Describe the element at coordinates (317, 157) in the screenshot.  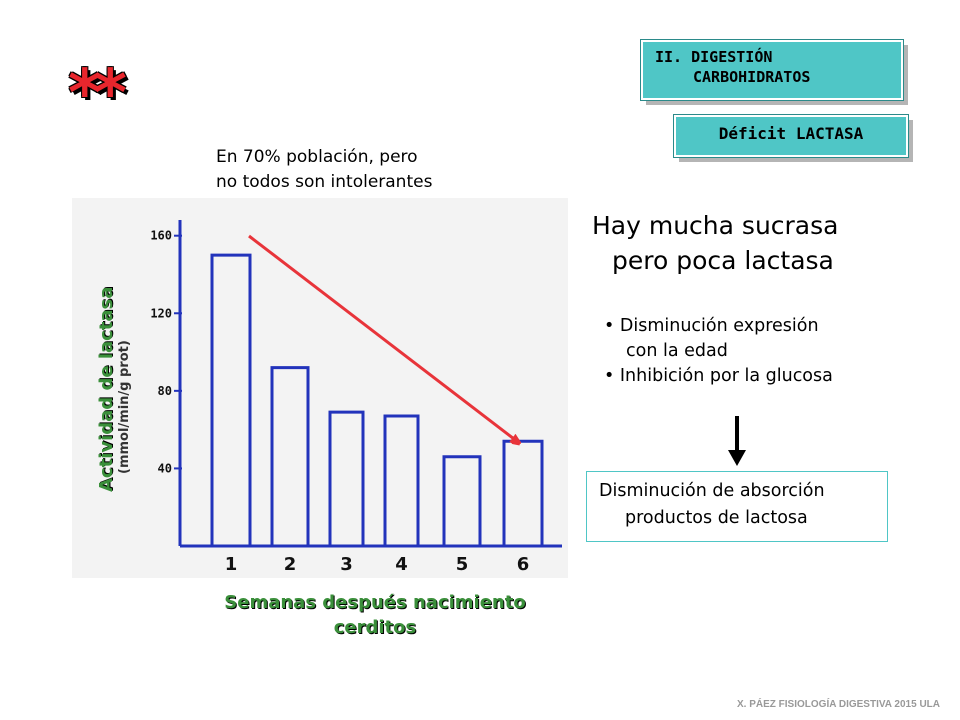
I see `note-line1: En 70% población, pero` at that location.